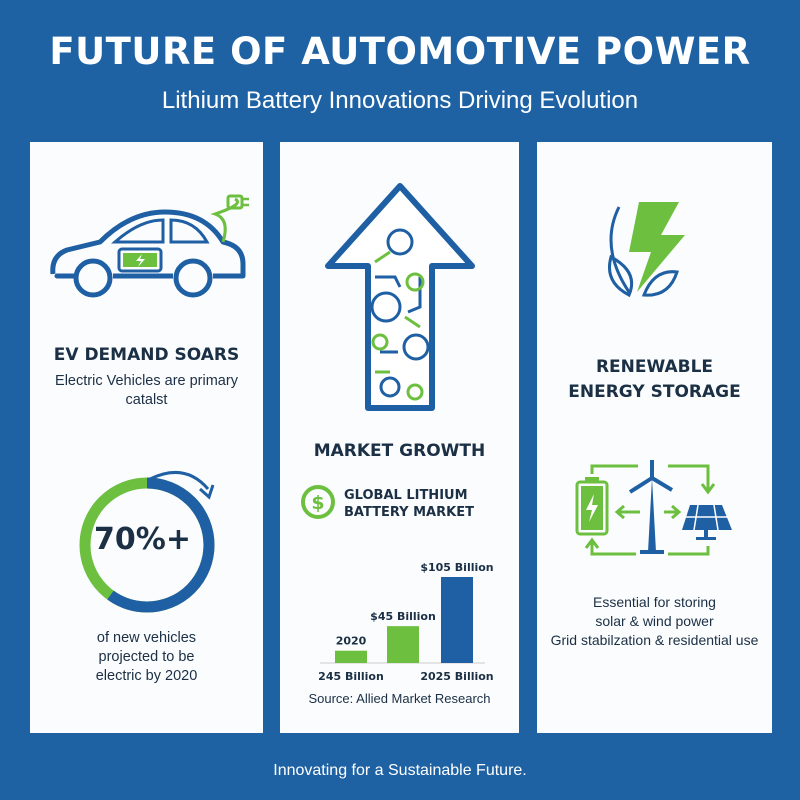 Image resolution: width=800 pixels, height=800 pixels. What do you see at coordinates (707, 522) in the screenshot?
I see `solar-panel-icon` at bounding box center [707, 522].